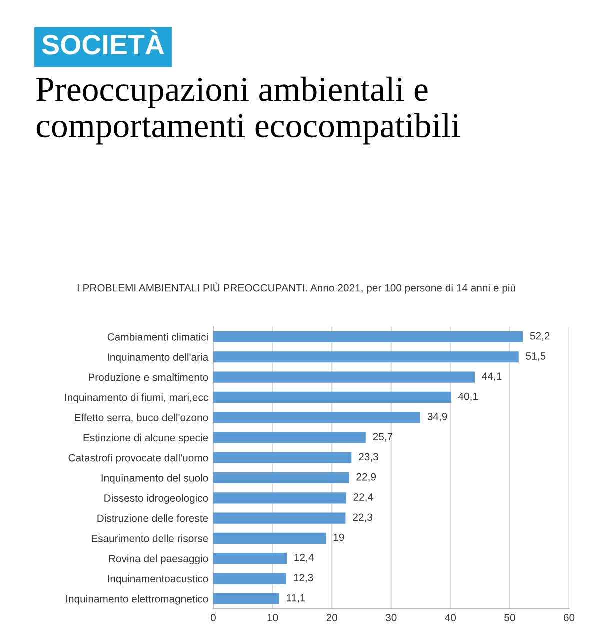 This screenshot has width=593, height=641. What do you see at coordinates (391, 618) in the screenshot?
I see `x-tick-label: 30` at bounding box center [391, 618].